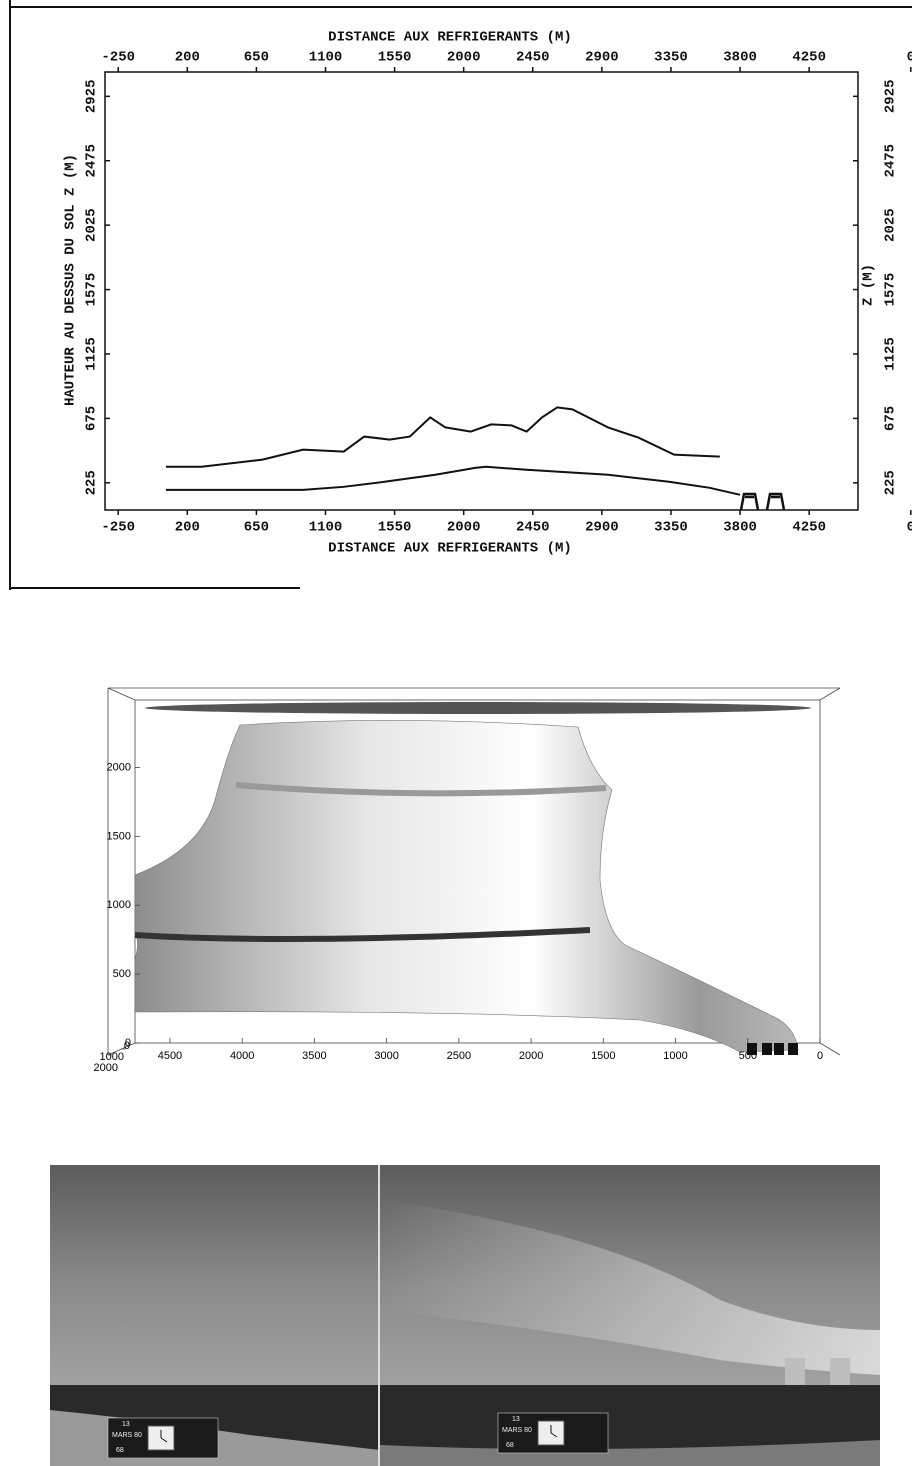  What do you see at coordinates (748, 1056) in the screenshot?
I see `x-tick-label: 500` at bounding box center [748, 1056].